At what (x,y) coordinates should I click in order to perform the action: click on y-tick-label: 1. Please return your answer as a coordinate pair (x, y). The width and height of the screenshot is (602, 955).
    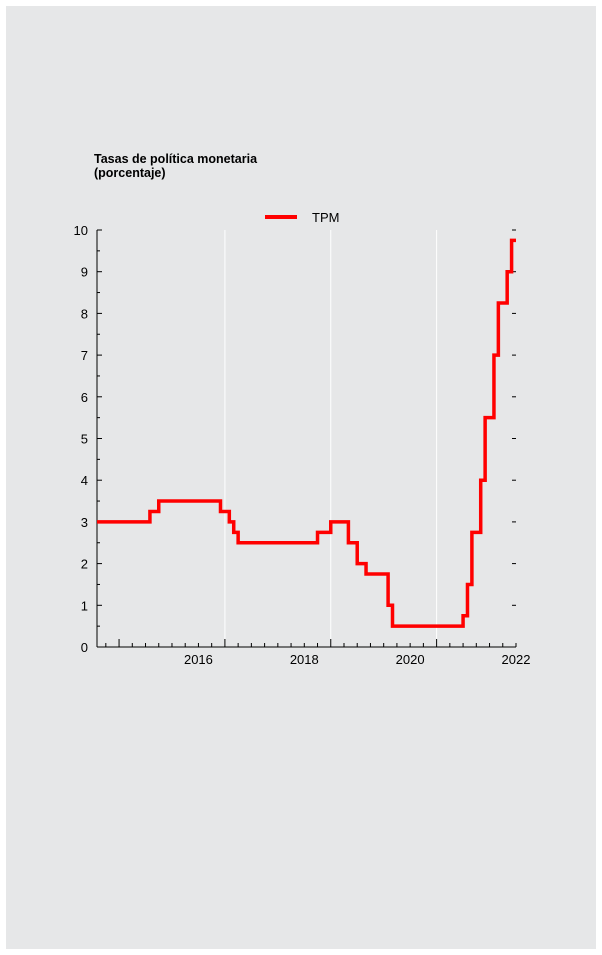
    Looking at the image, I should click on (84, 605).